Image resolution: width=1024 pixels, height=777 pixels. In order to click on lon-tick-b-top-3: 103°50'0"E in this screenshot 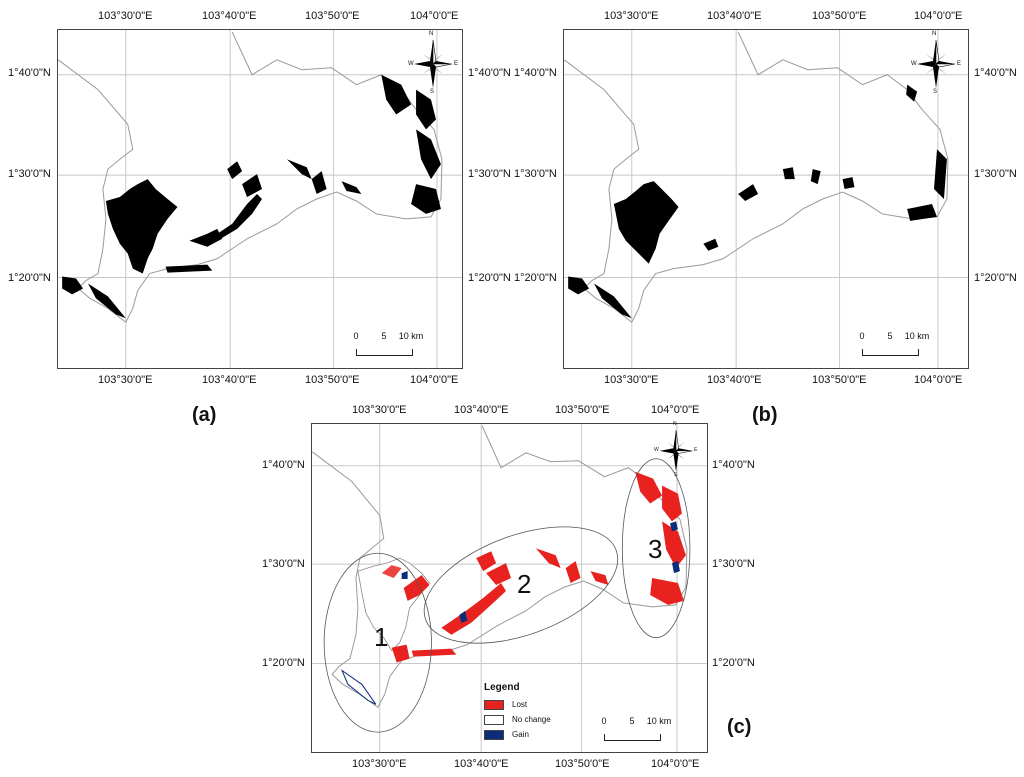, I will do `click(839, 16)`.